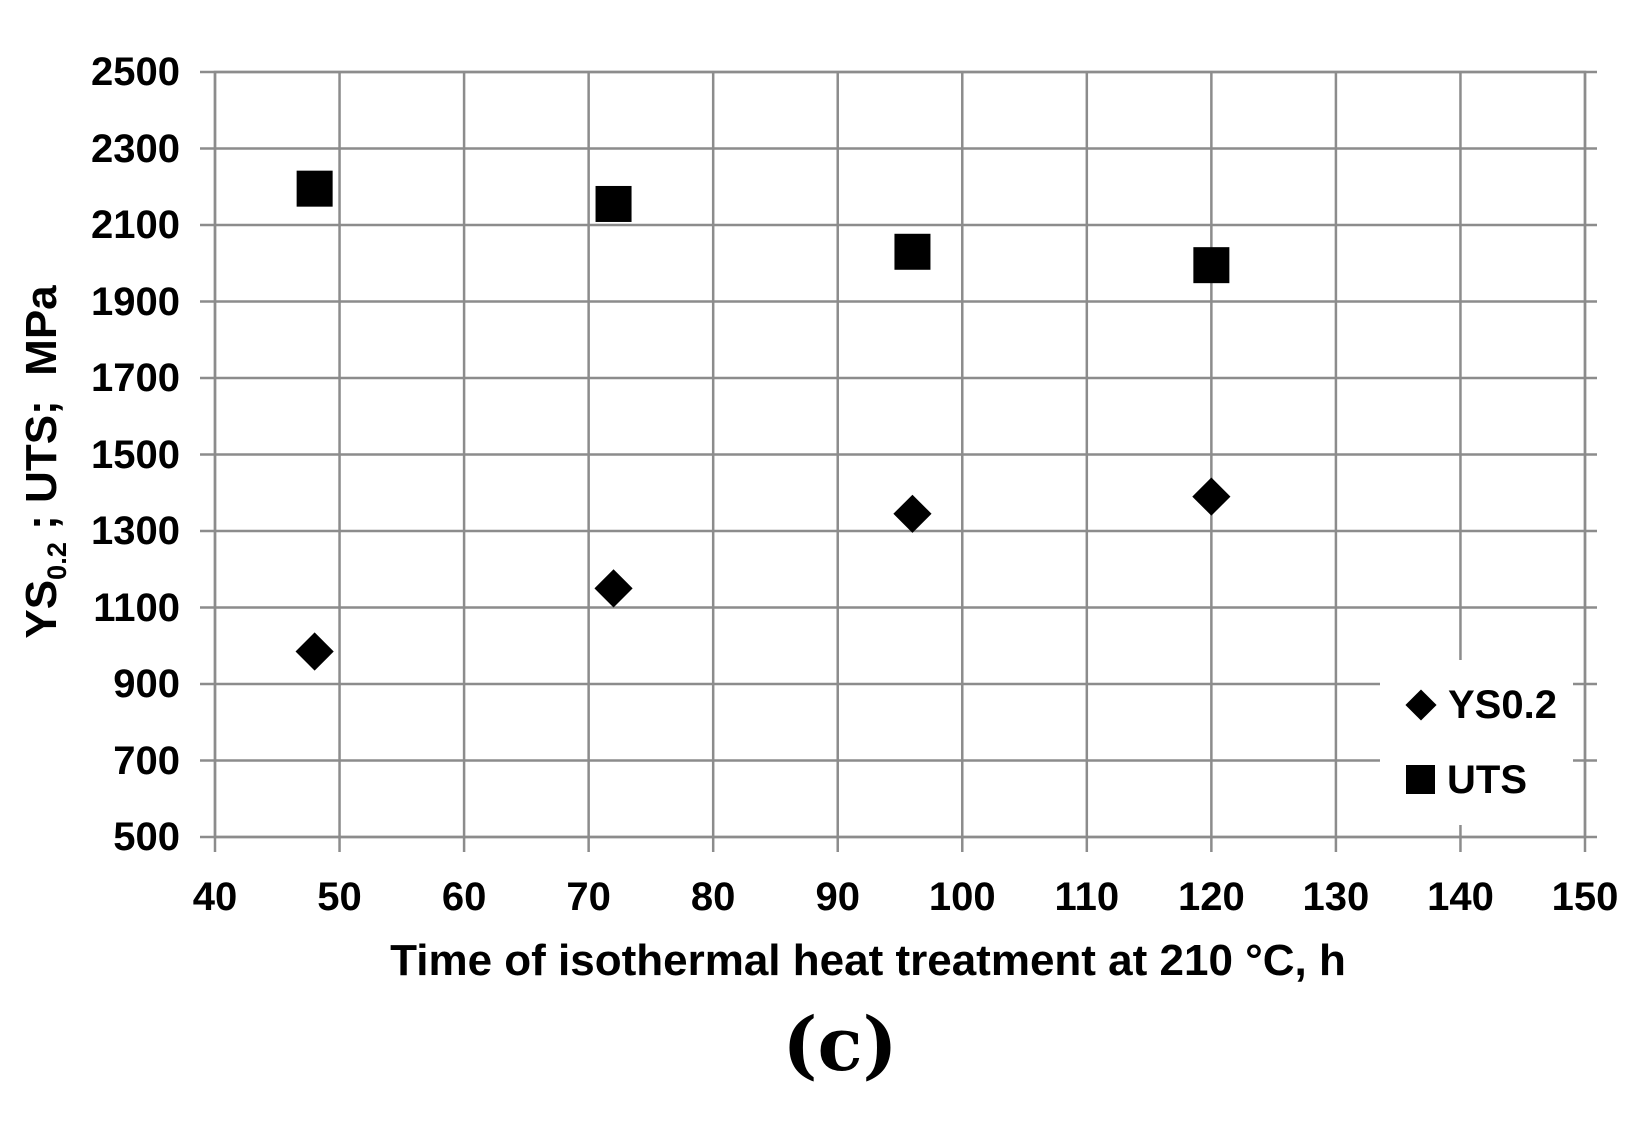 This screenshot has width=1651, height=1139. I want to click on legend-entry-ys02: YS0.2, so click(1489, 705).